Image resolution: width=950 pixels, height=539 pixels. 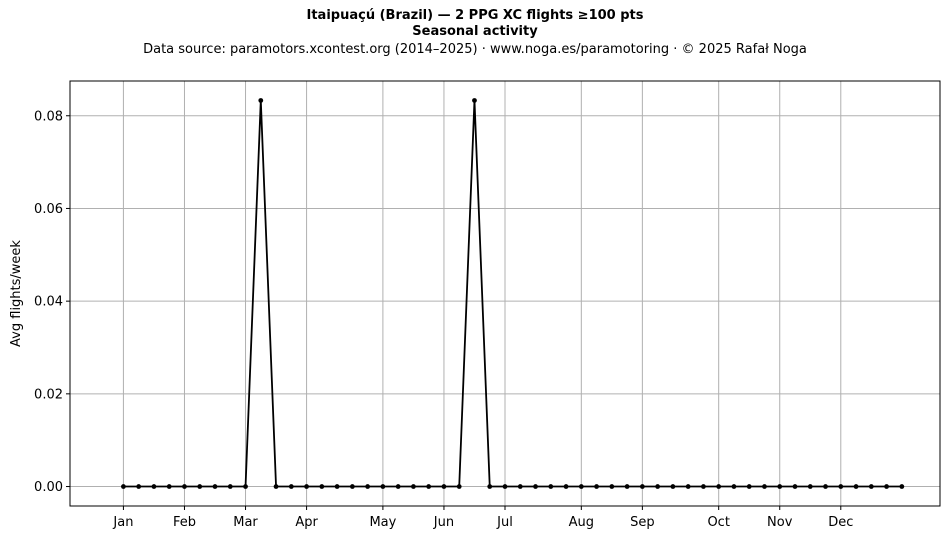 I want to click on x-tick-label: Sep, so click(x=642, y=522).